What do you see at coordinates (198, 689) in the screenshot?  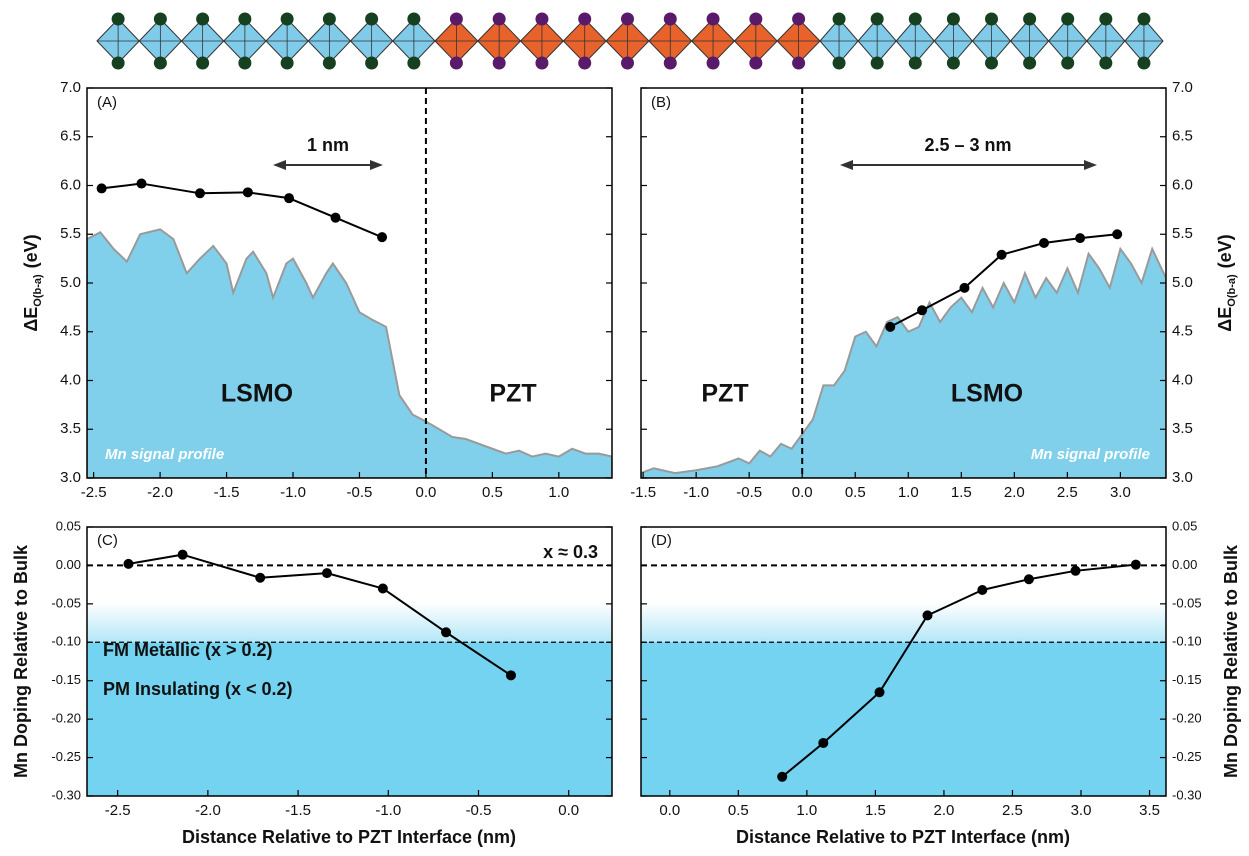 I see `annotation: PM Insulating (x < 0.2)` at bounding box center [198, 689].